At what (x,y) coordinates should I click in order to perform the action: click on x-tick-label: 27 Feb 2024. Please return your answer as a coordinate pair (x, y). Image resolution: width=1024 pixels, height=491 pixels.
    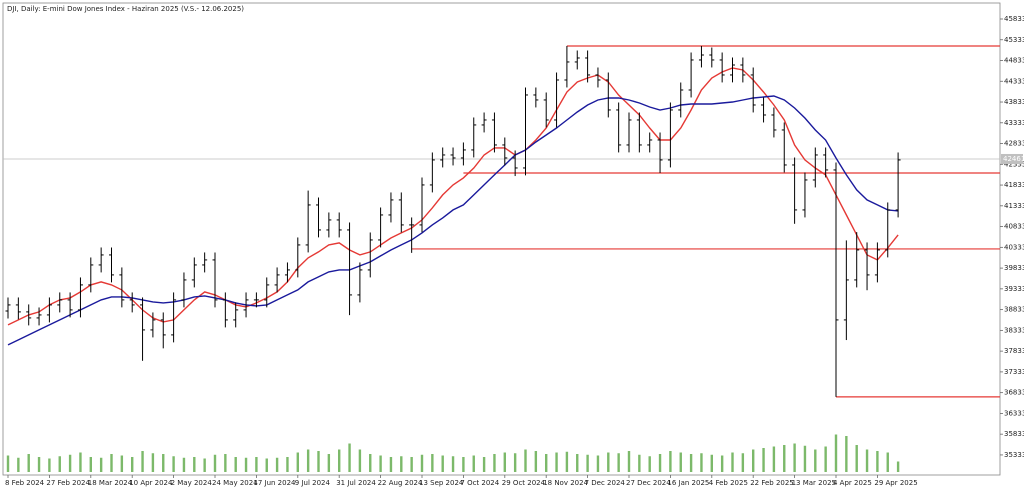
    Looking at the image, I should click on (68, 483).